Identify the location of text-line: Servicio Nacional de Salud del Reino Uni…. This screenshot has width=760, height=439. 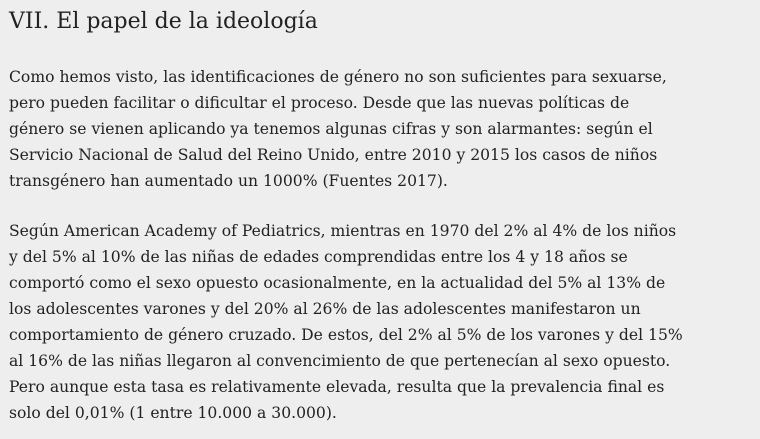
(333, 155).